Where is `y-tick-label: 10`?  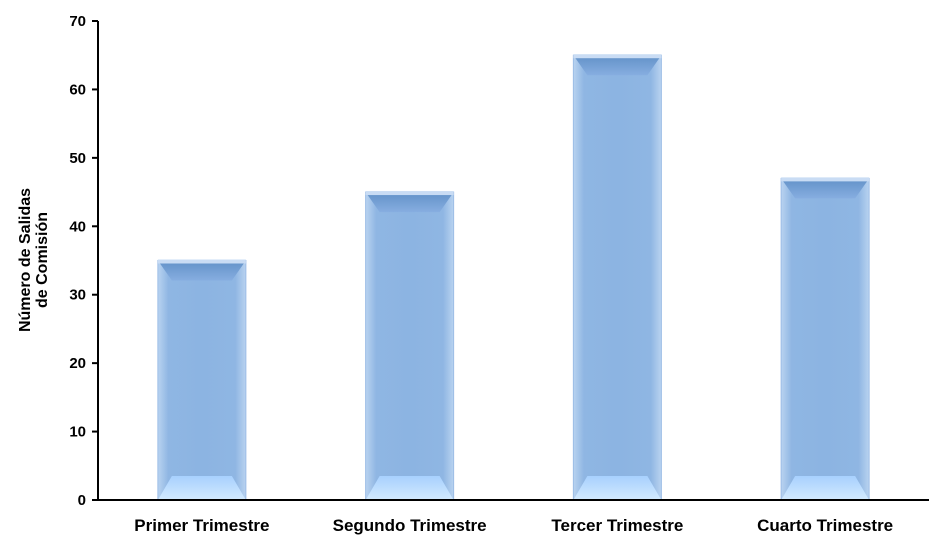 y-tick-label: 10 is located at coordinates (77, 432).